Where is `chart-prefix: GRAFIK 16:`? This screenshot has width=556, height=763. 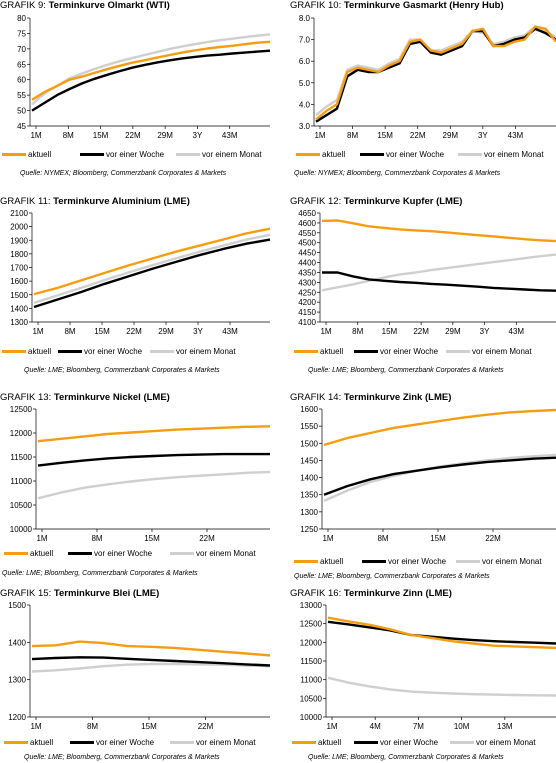
chart-prefix: GRAFIK 16: is located at coordinates (316, 593).